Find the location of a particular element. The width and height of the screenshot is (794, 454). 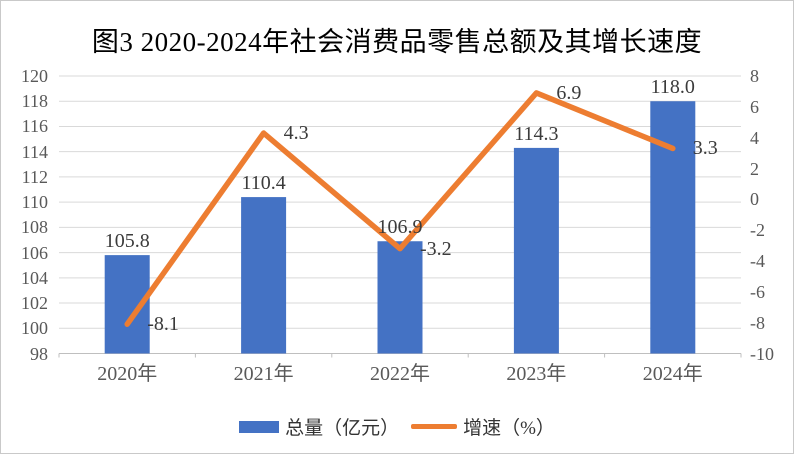

left-axis-tick: 100 is located at coordinates (34, 328).